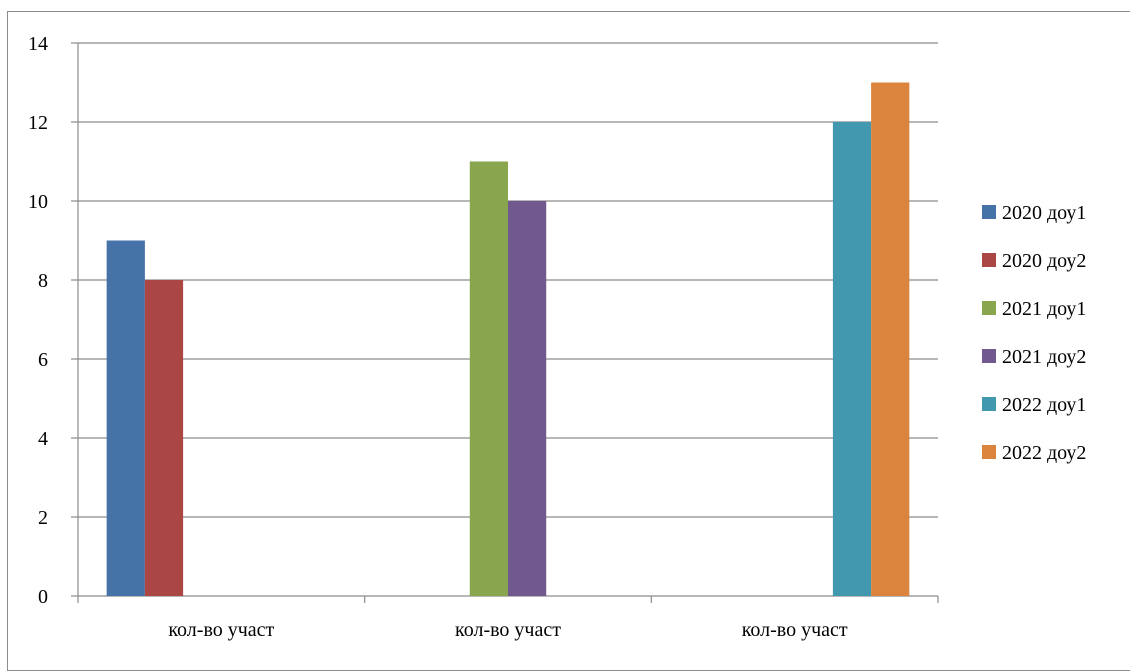  I want to click on y-tick-label: 12, so click(38, 123).